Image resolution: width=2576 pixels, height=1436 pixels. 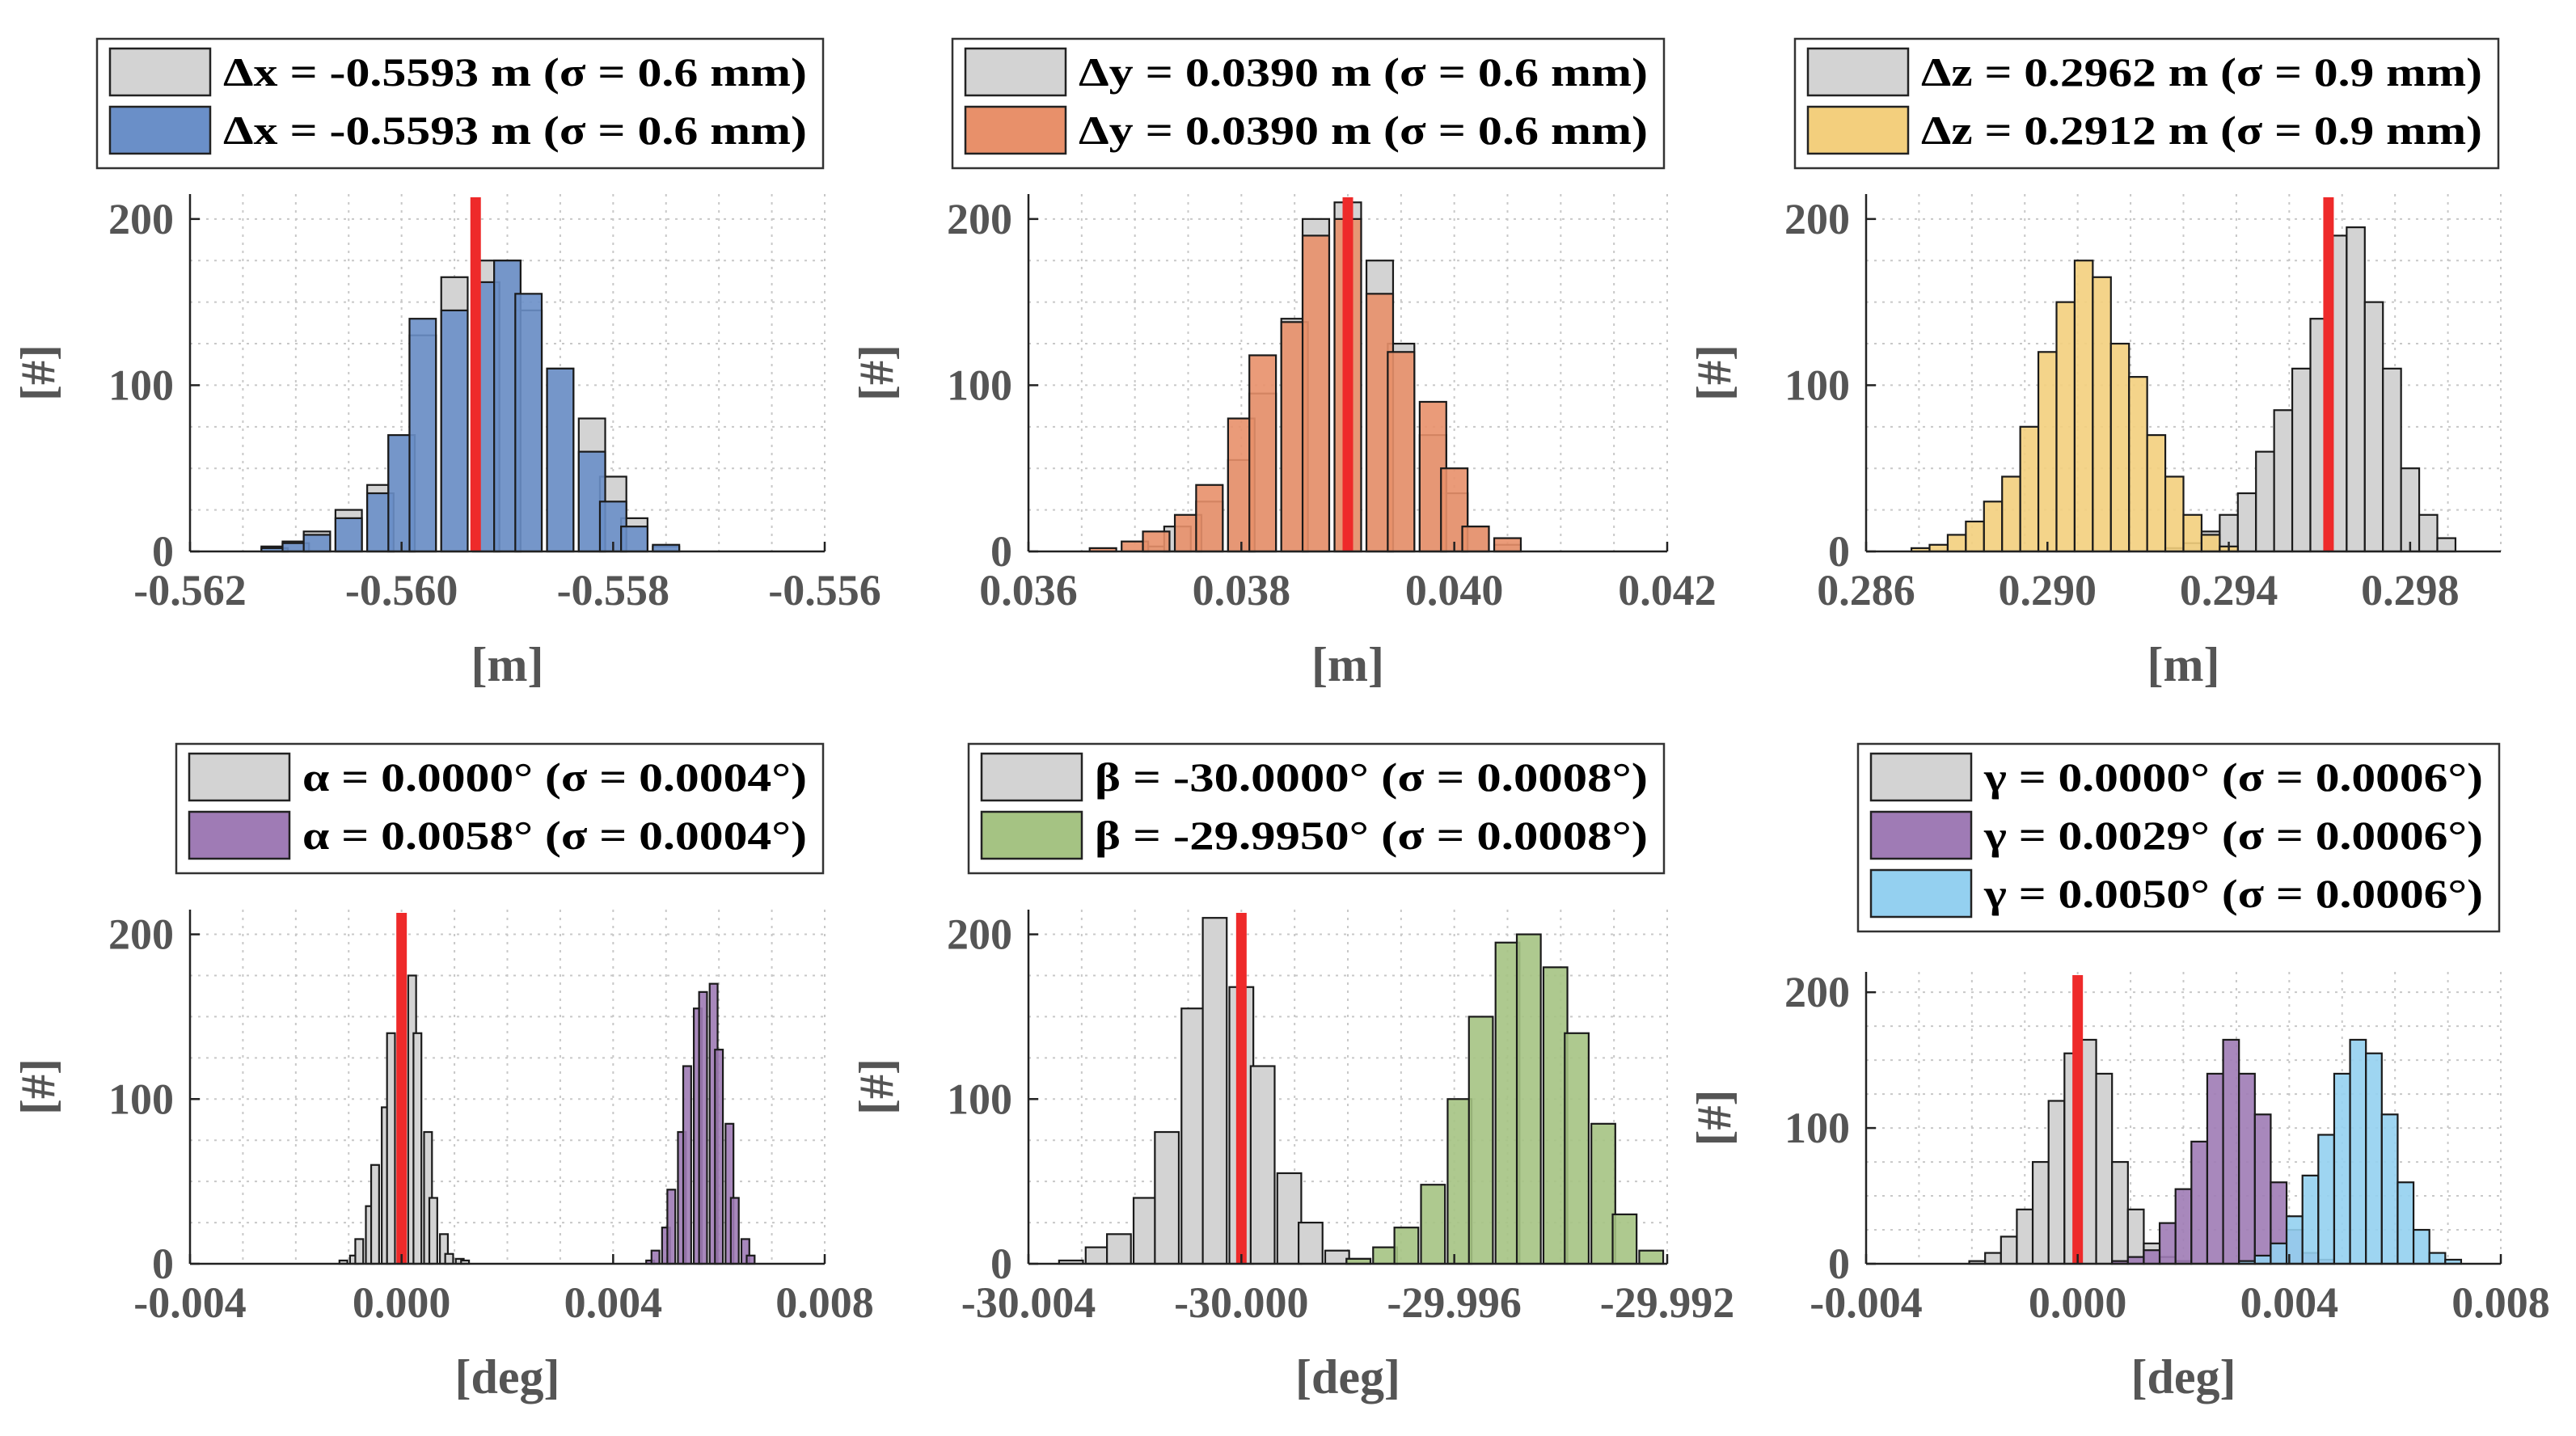 What do you see at coordinates (1363, 130) in the screenshot?
I see `legend-entry: Δy = 0.0390 m (σ = 0.6 mm)` at bounding box center [1363, 130].